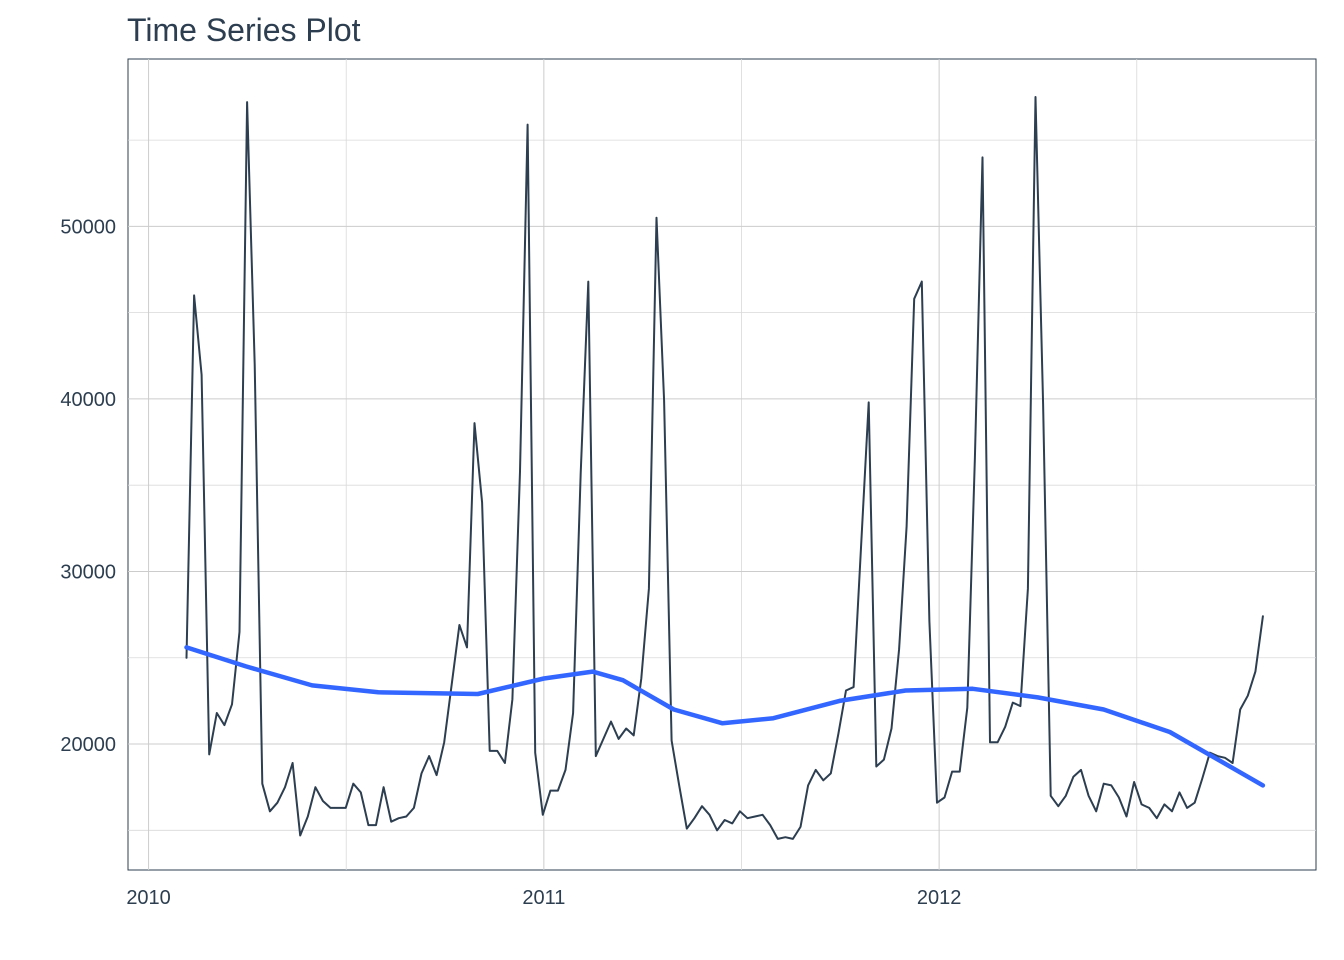  I want to click on x-tick-label: 2011, so click(543, 898).